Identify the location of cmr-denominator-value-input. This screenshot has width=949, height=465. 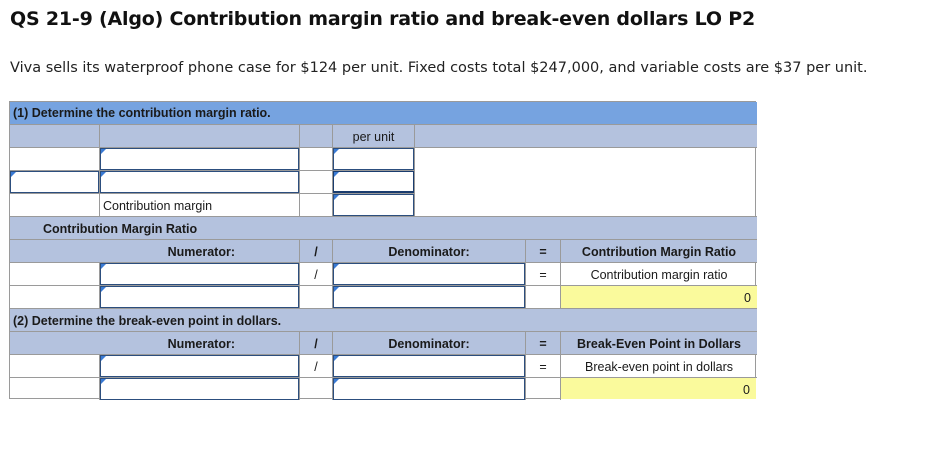
(429, 297).